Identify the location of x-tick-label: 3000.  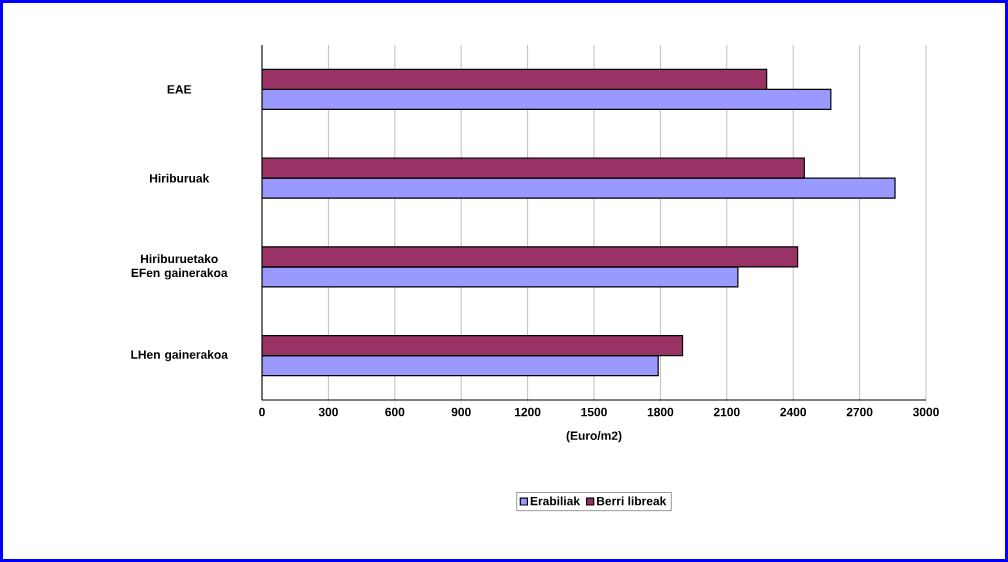
(925, 412).